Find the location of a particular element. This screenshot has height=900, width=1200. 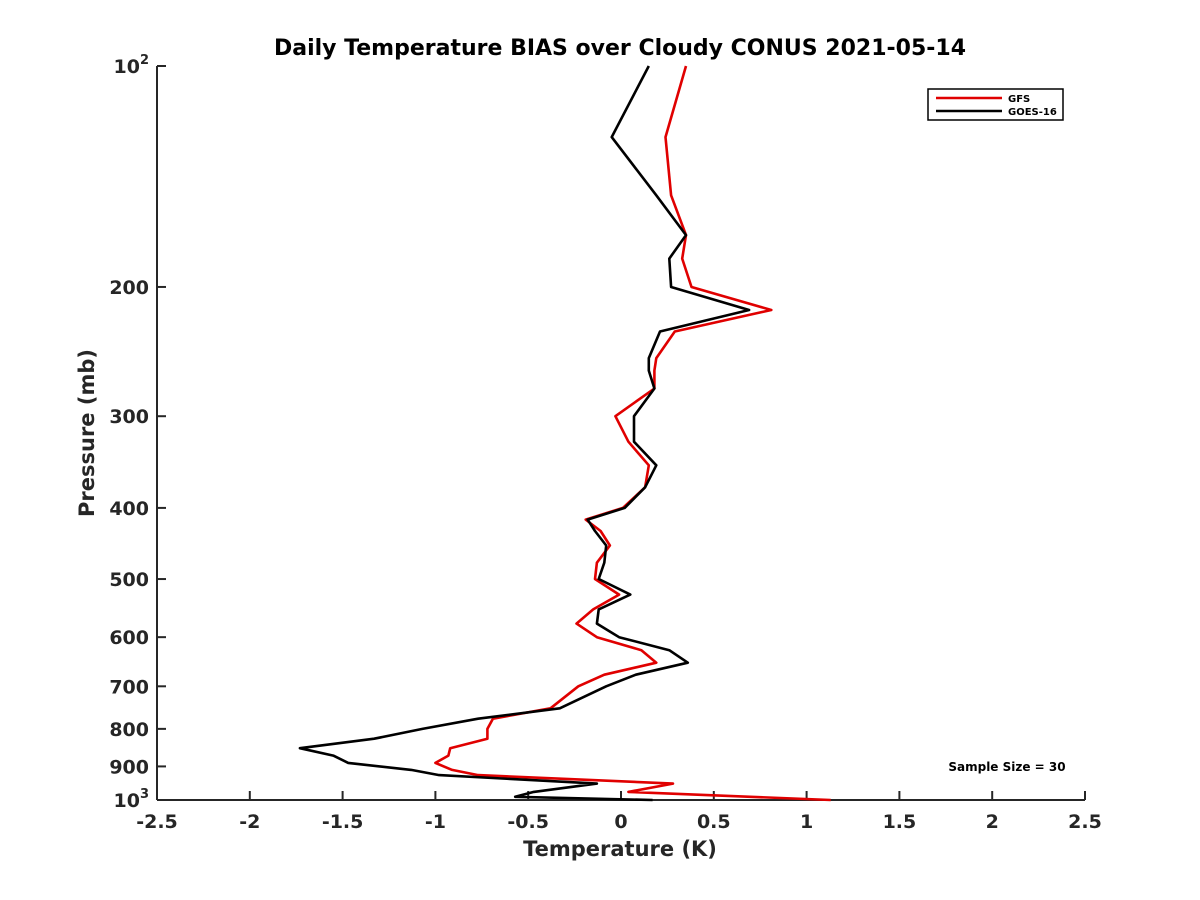

sample-size-annotation: Sample Size = 30 is located at coordinates (1006, 767).